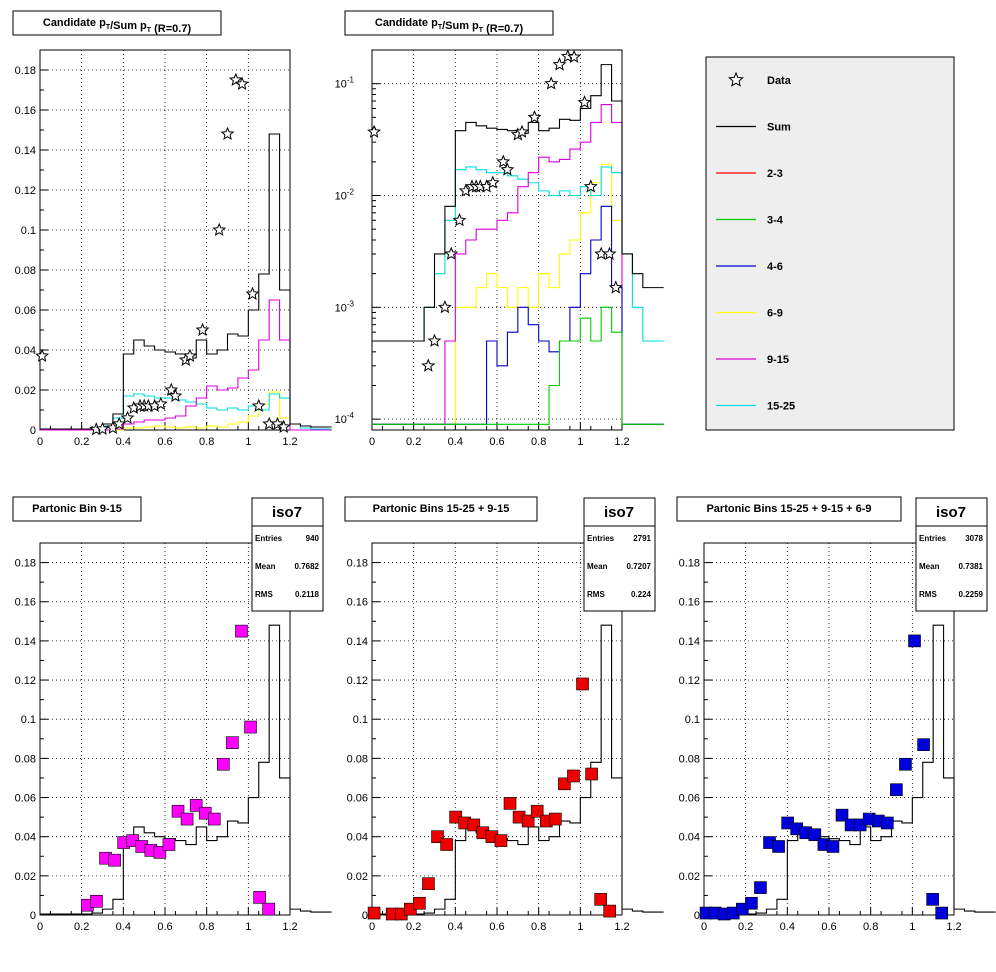  I want to click on plot-frame, so click(829, 729).